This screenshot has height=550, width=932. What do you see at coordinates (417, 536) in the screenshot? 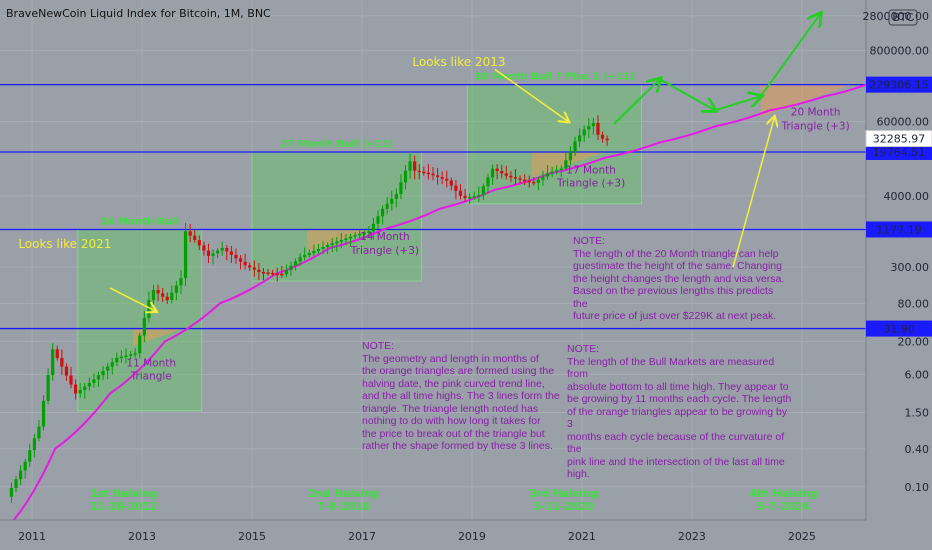
I see `time-axis: 2011 2013 2015 2017 2019 2021 2023 2025` at bounding box center [417, 536].